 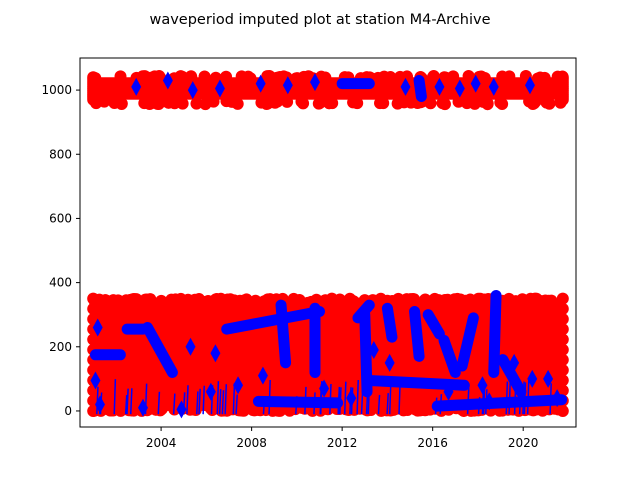 What do you see at coordinates (60, 347) in the screenshot?
I see `y-tick-label: 200` at bounding box center [60, 347].